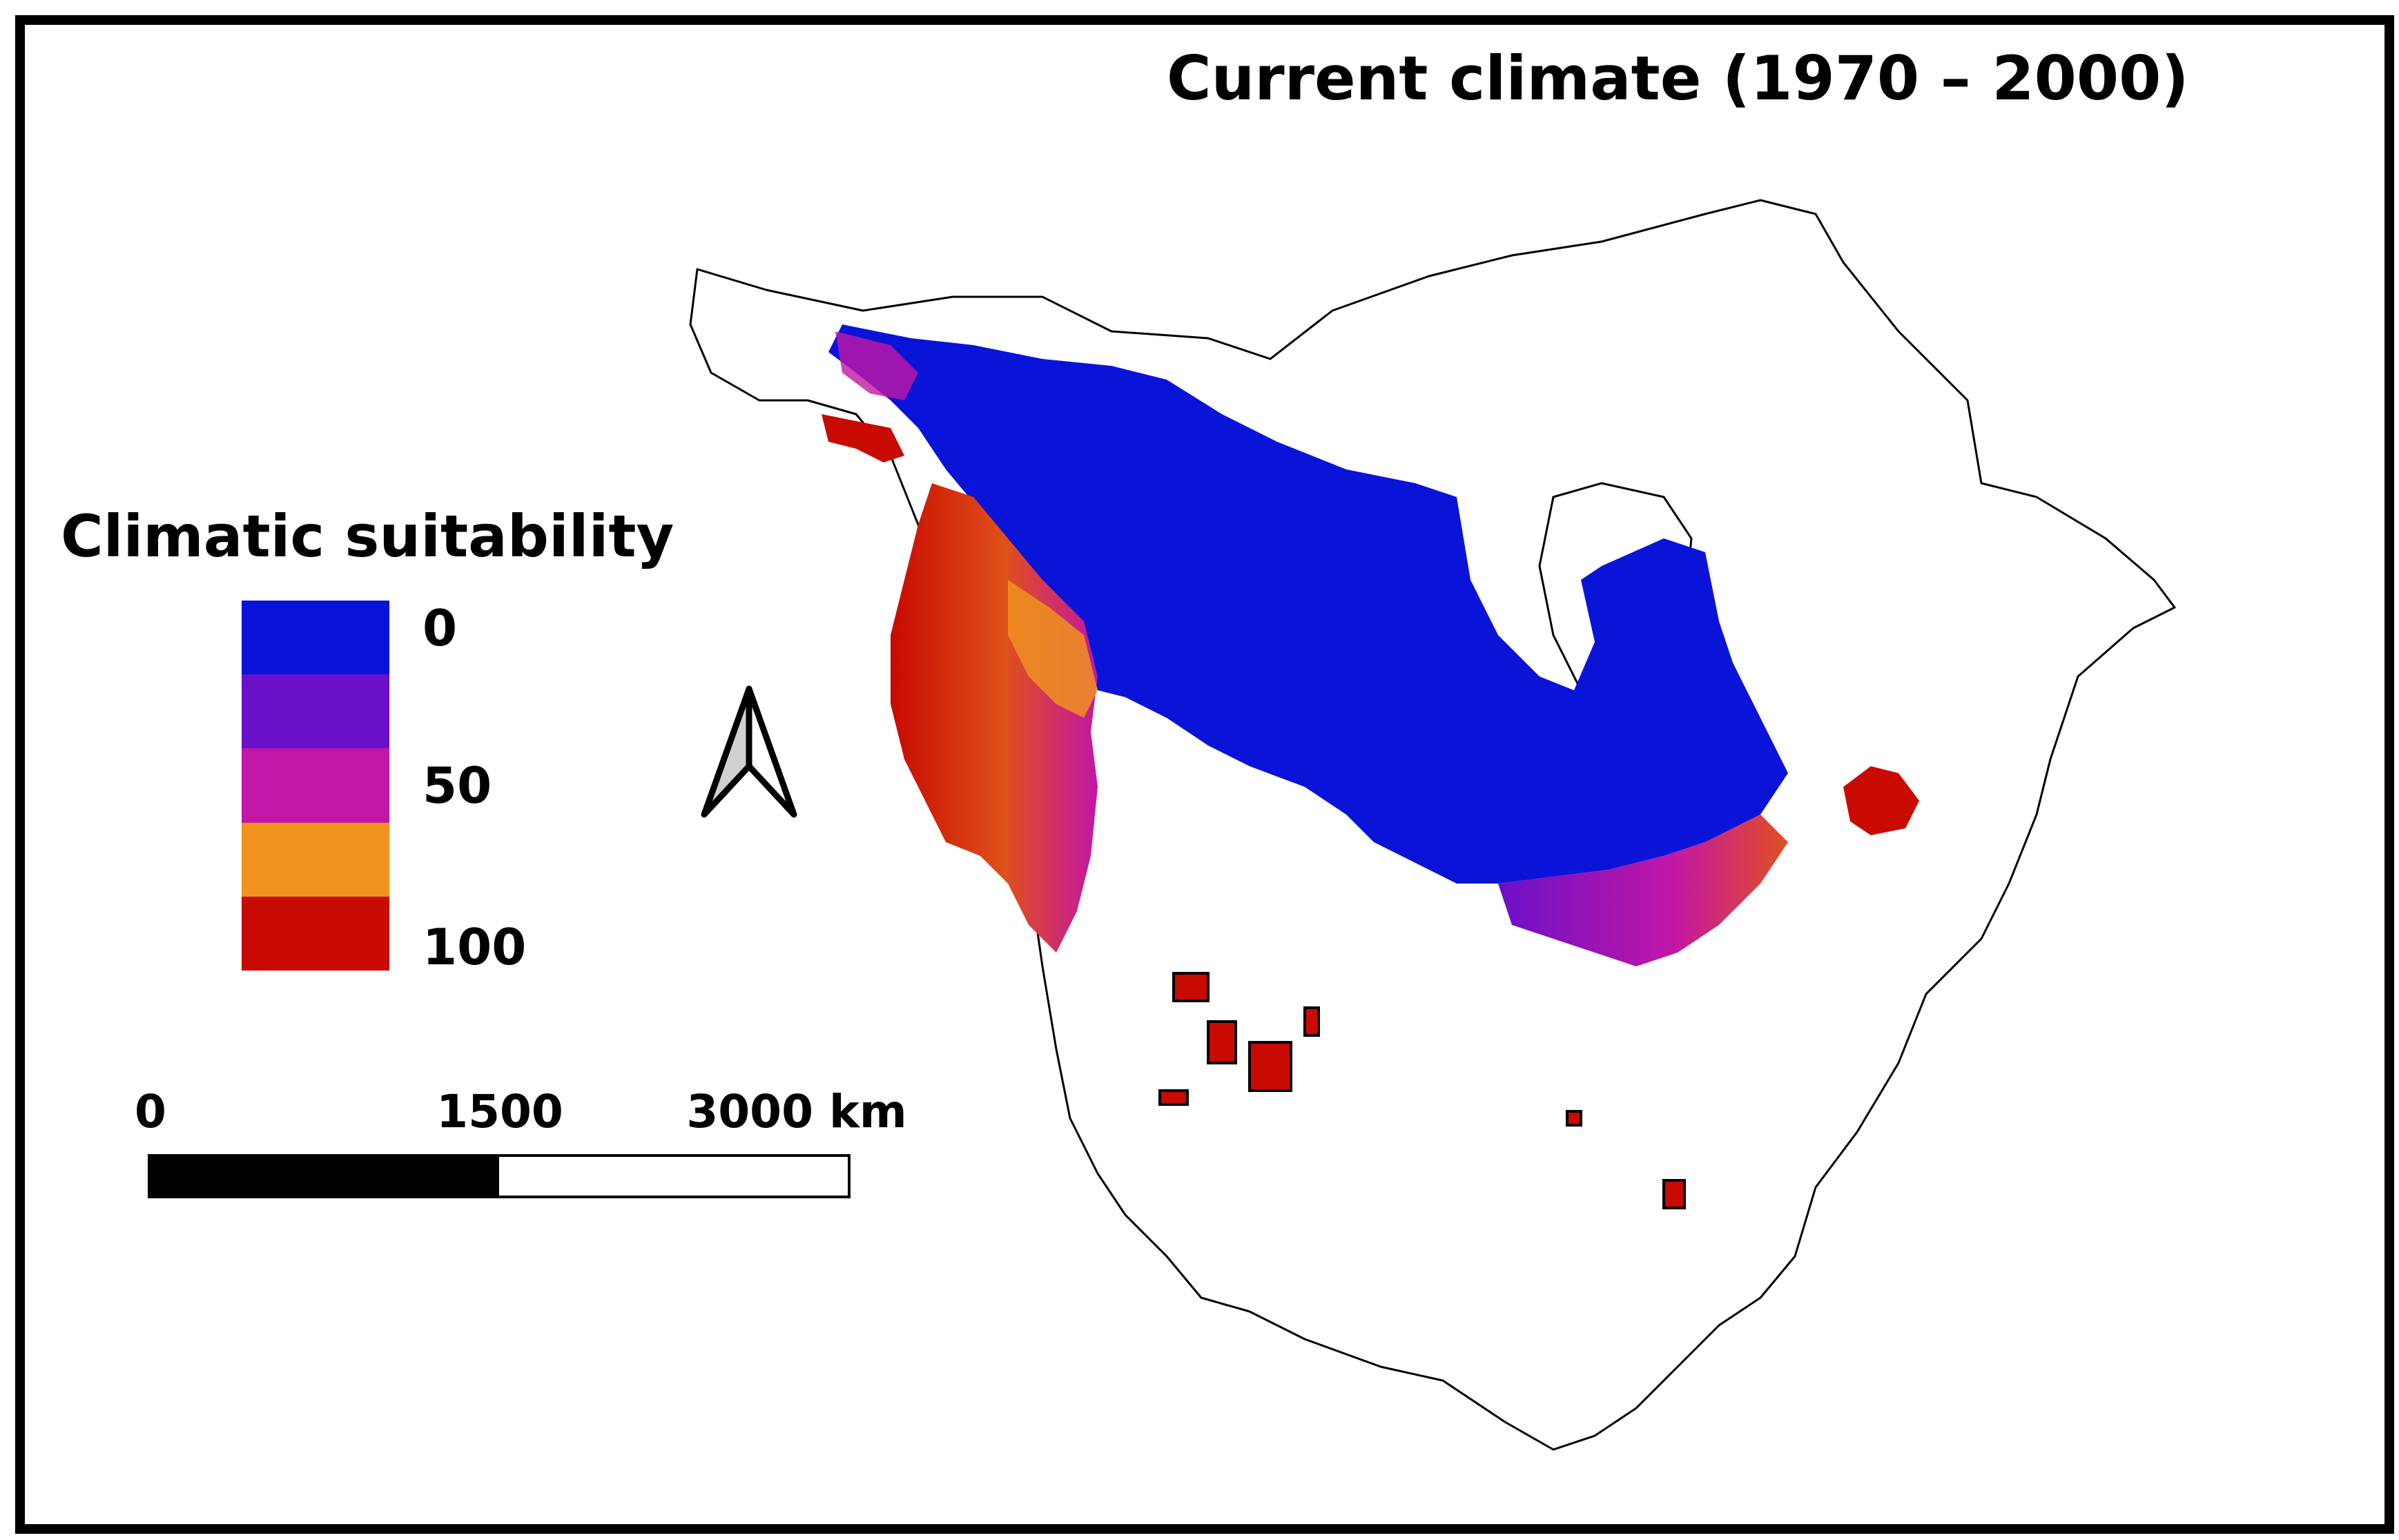  I want to click on scale-bar-box, so click(500, 1176).